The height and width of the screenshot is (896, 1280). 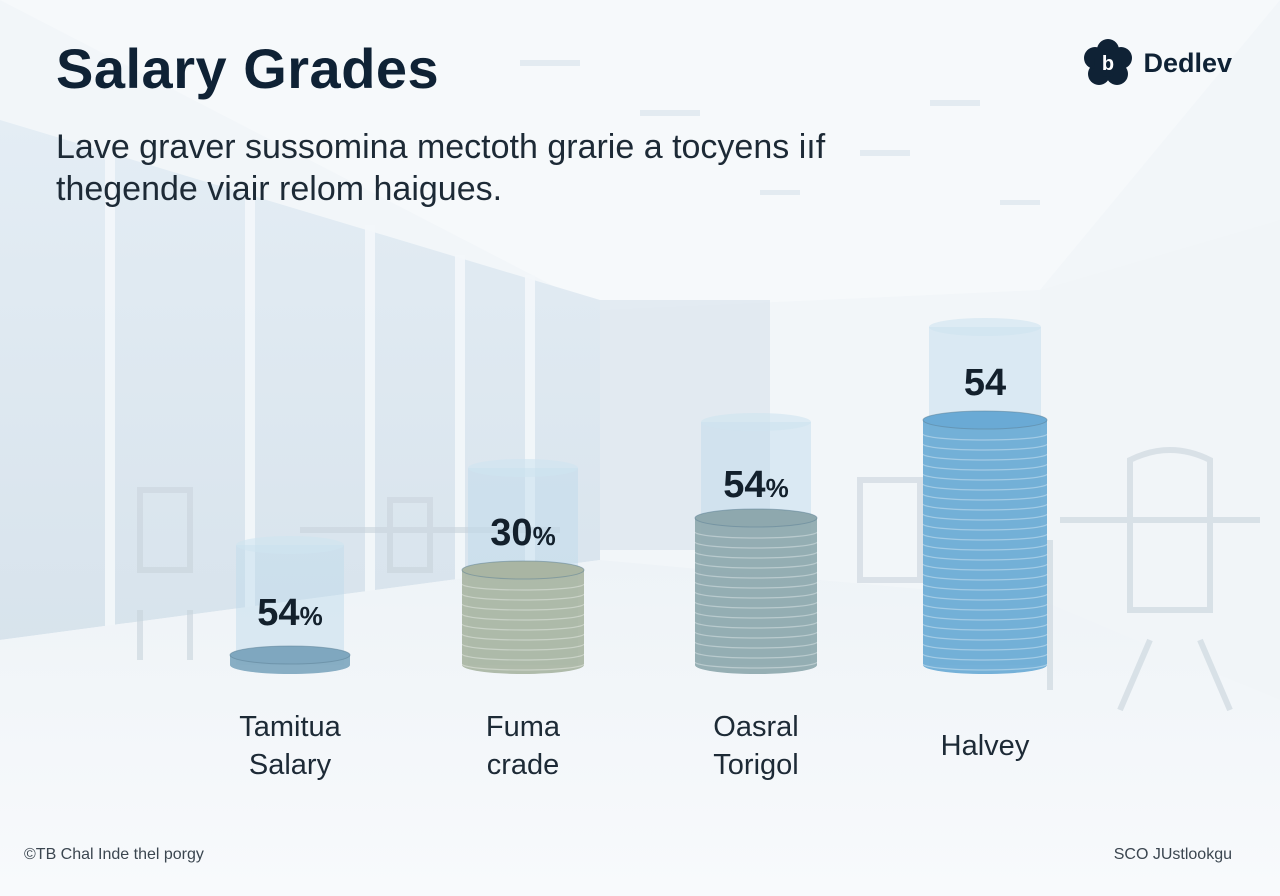 I want to click on brand: b Dedlev, so click(x=1157, y=63).